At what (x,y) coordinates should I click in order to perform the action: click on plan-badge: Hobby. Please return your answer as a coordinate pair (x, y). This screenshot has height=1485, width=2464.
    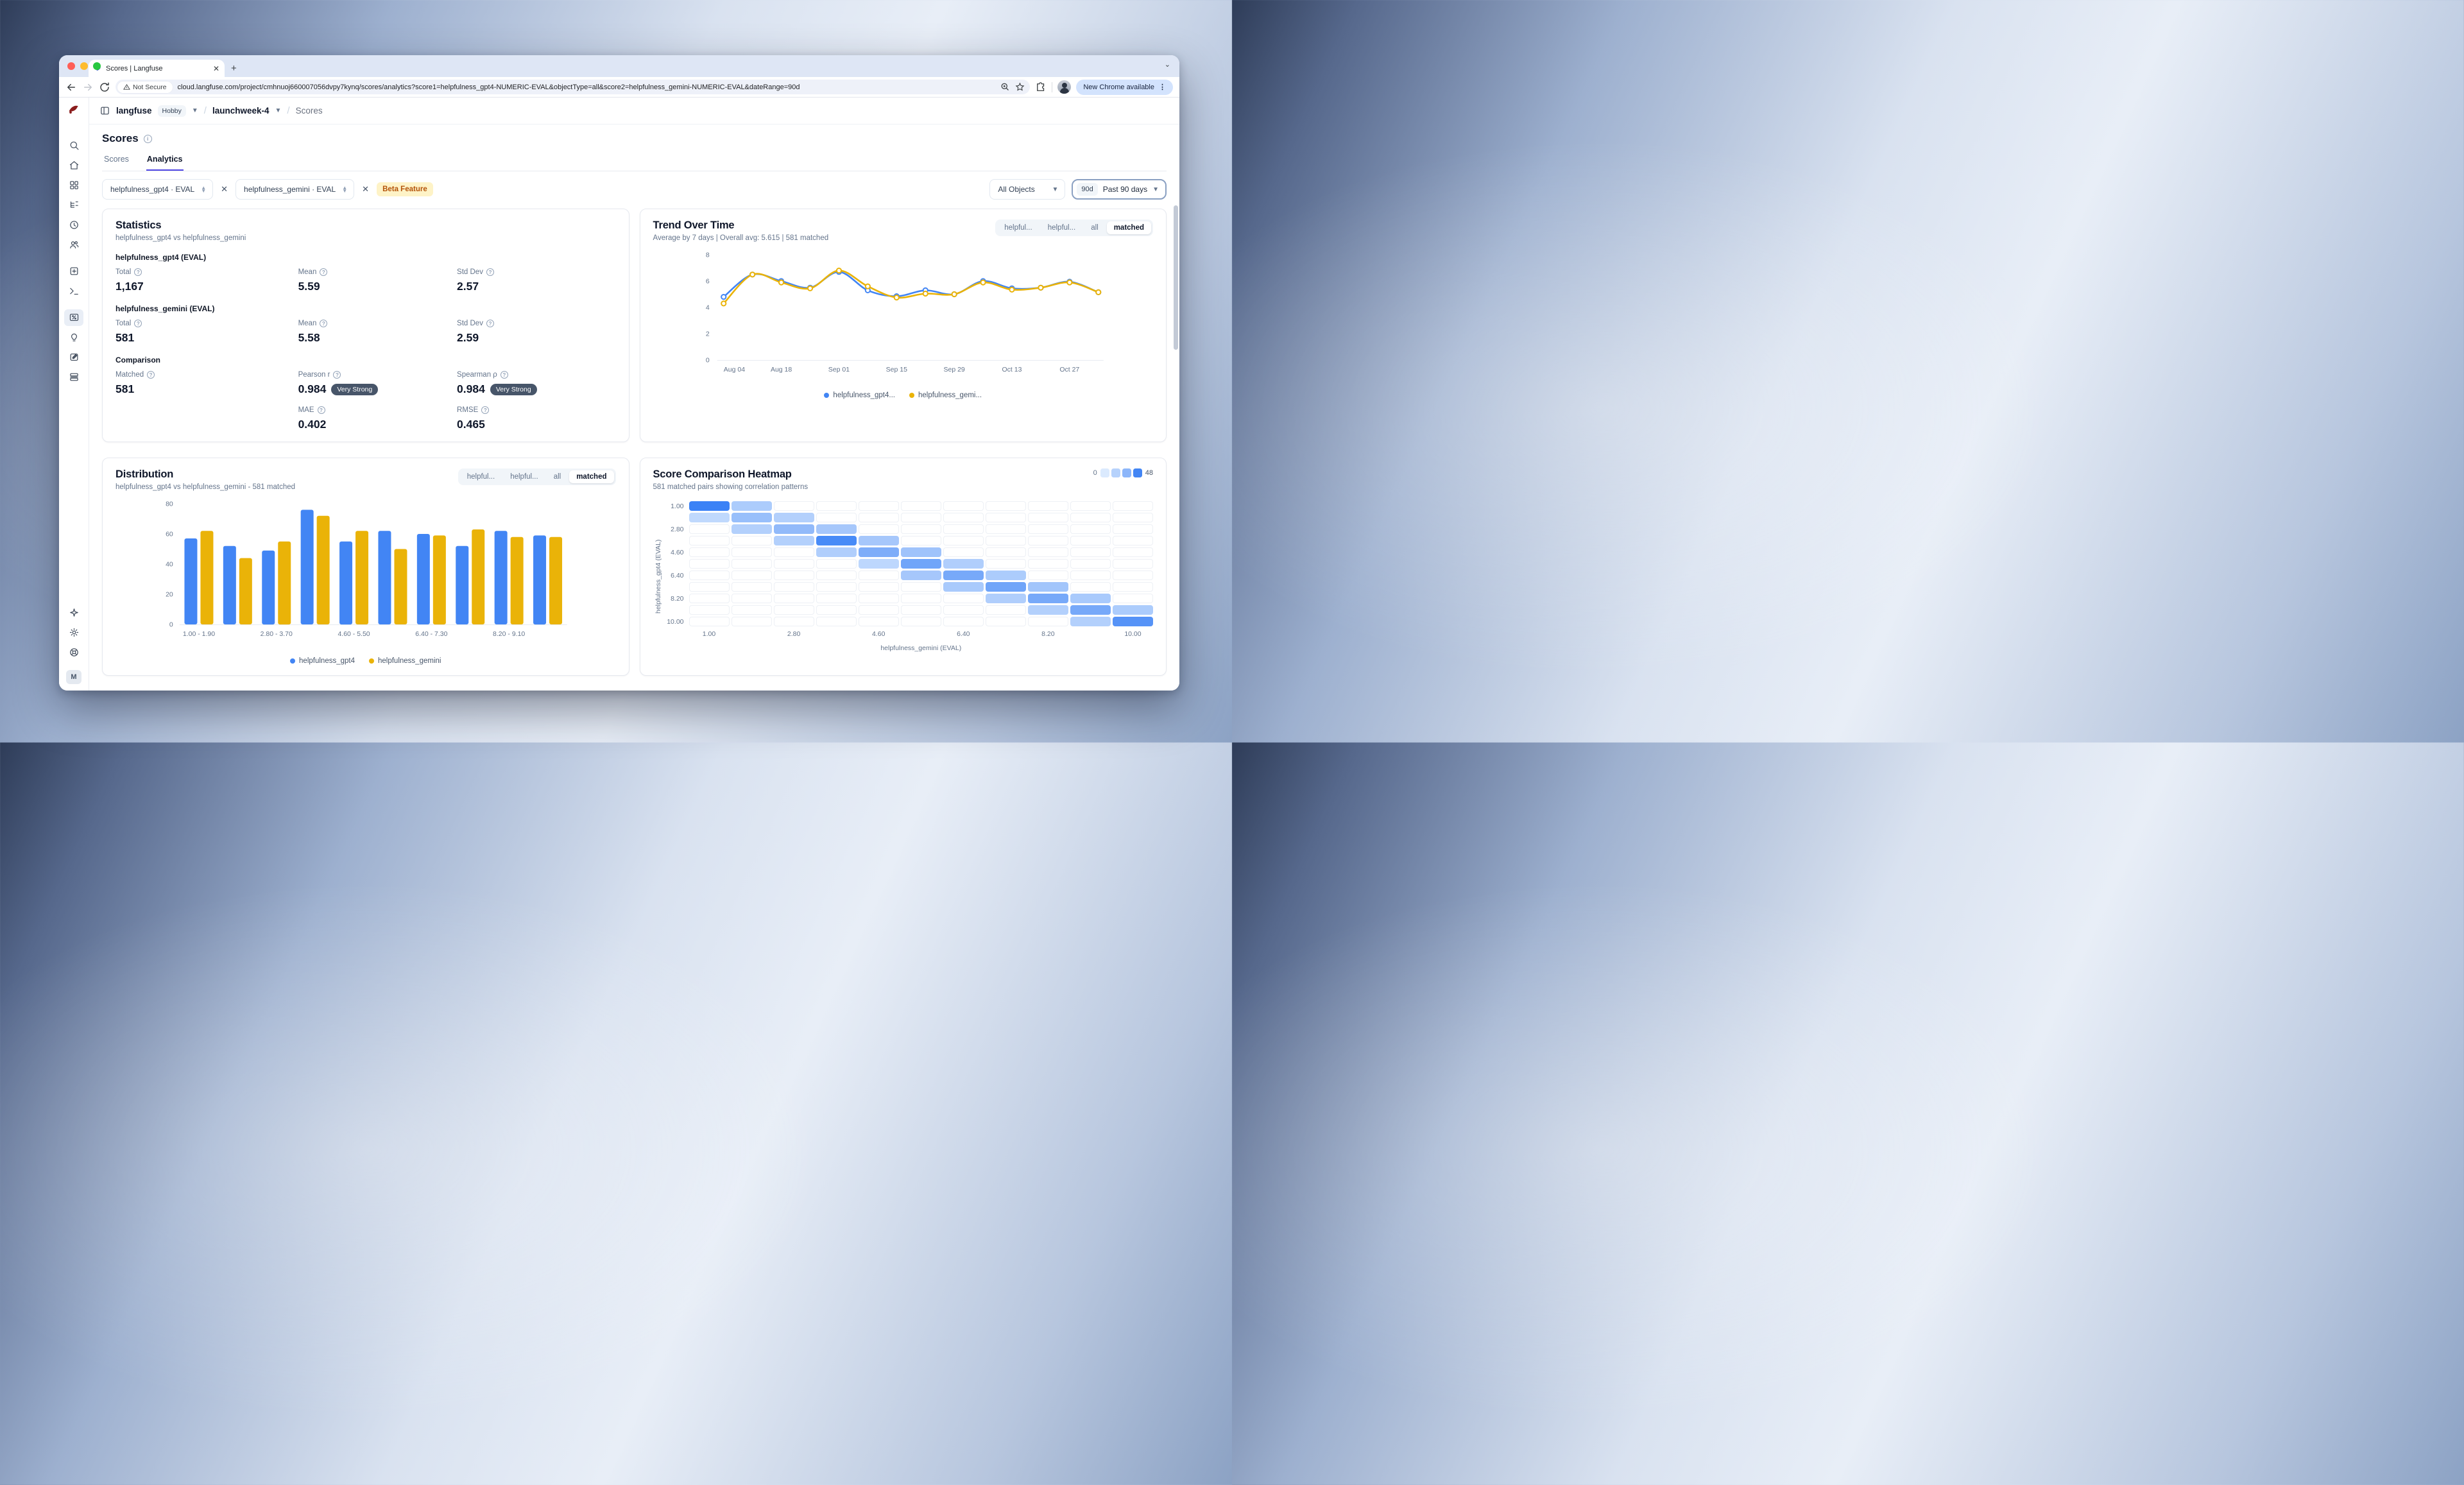
    Looking at the image, I should click on (172, 111).